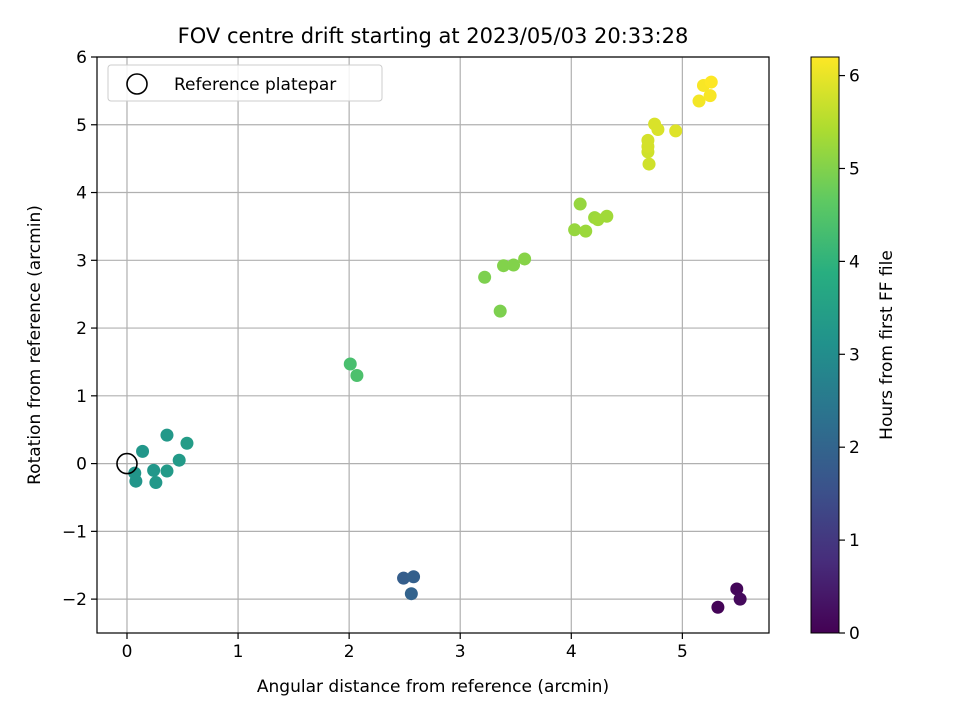 This screenshot has height=720, width=960. I want to click on colorbar-tick-label: 2, so click(854, 448).